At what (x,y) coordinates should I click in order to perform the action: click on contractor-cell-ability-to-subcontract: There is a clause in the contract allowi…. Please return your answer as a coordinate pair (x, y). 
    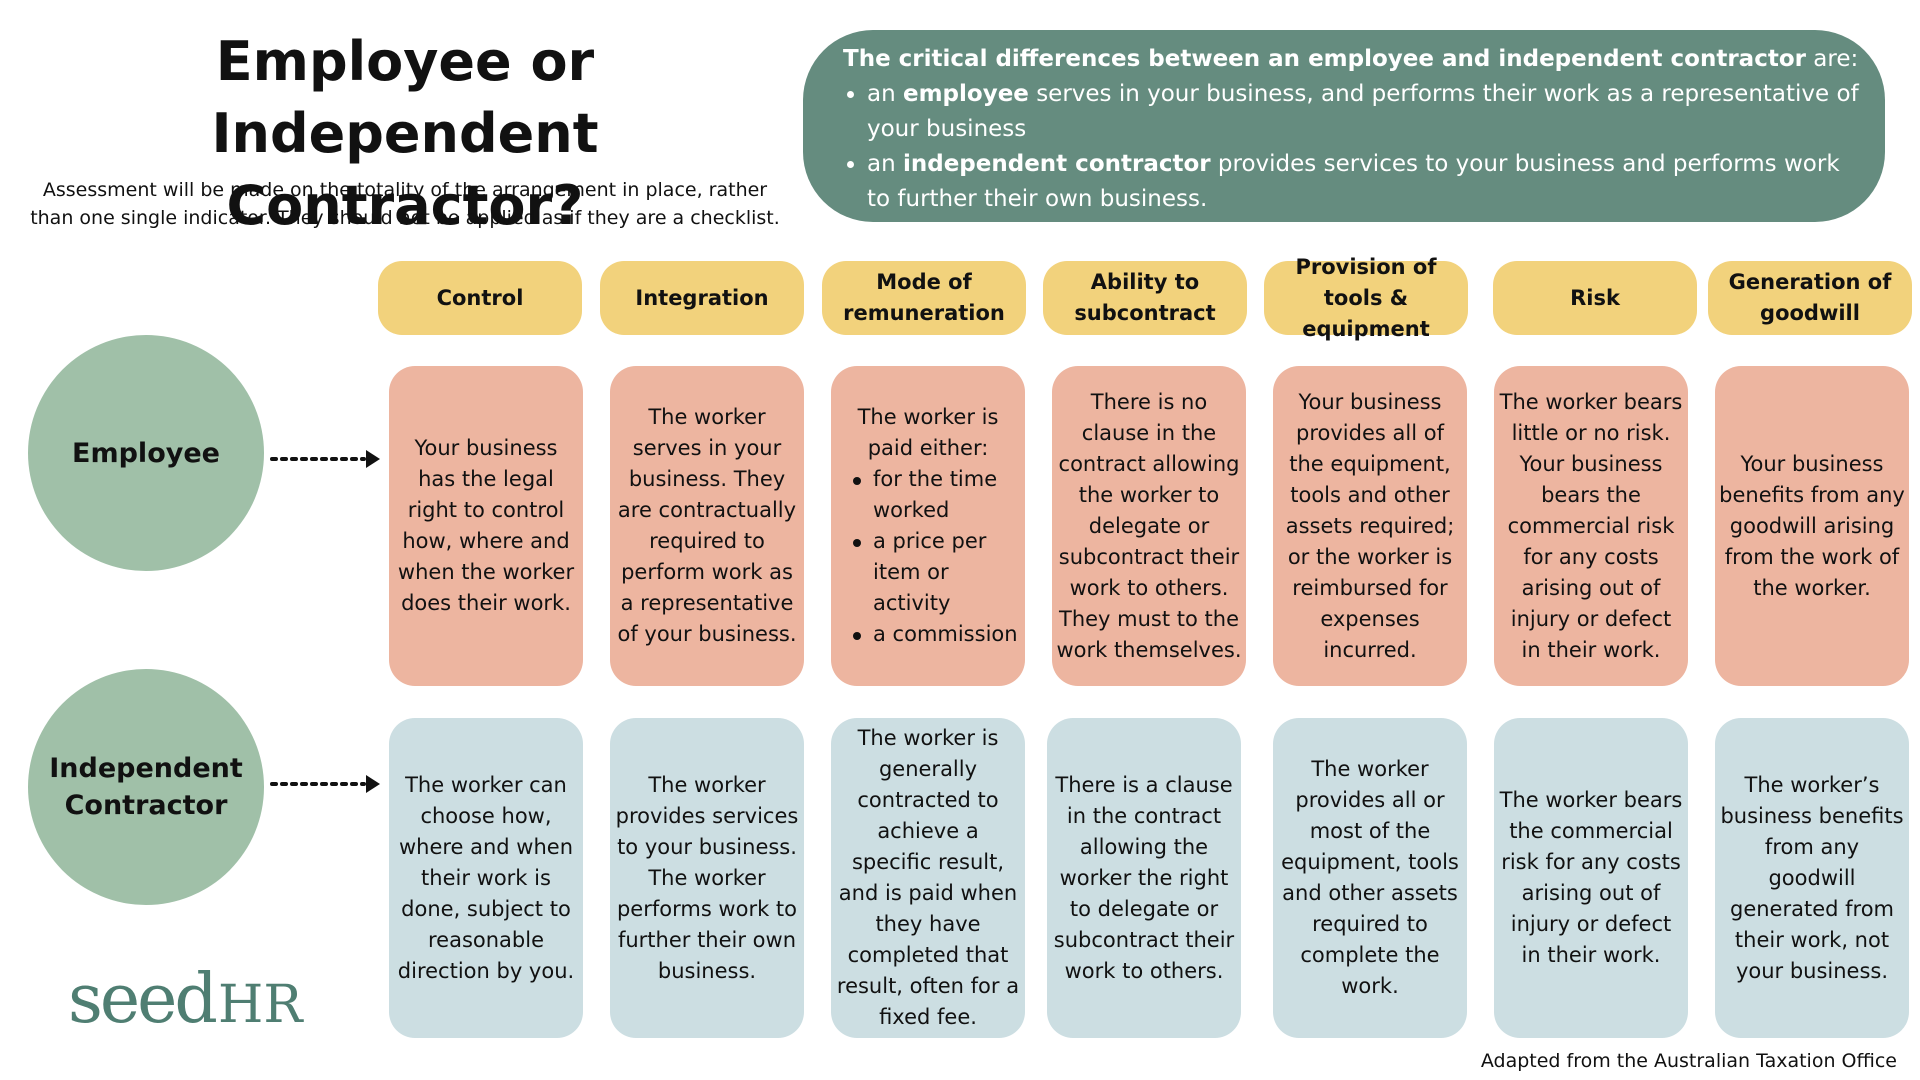
    Looking at the image, I should click on (1144, 878).